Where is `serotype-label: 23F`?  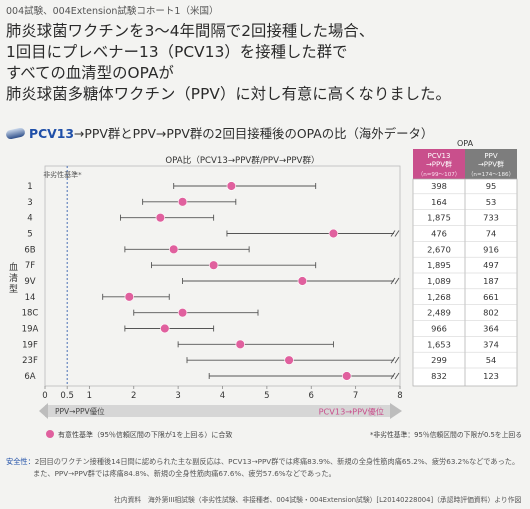
serotype-label: 23F is located at coordinates (30, 361).